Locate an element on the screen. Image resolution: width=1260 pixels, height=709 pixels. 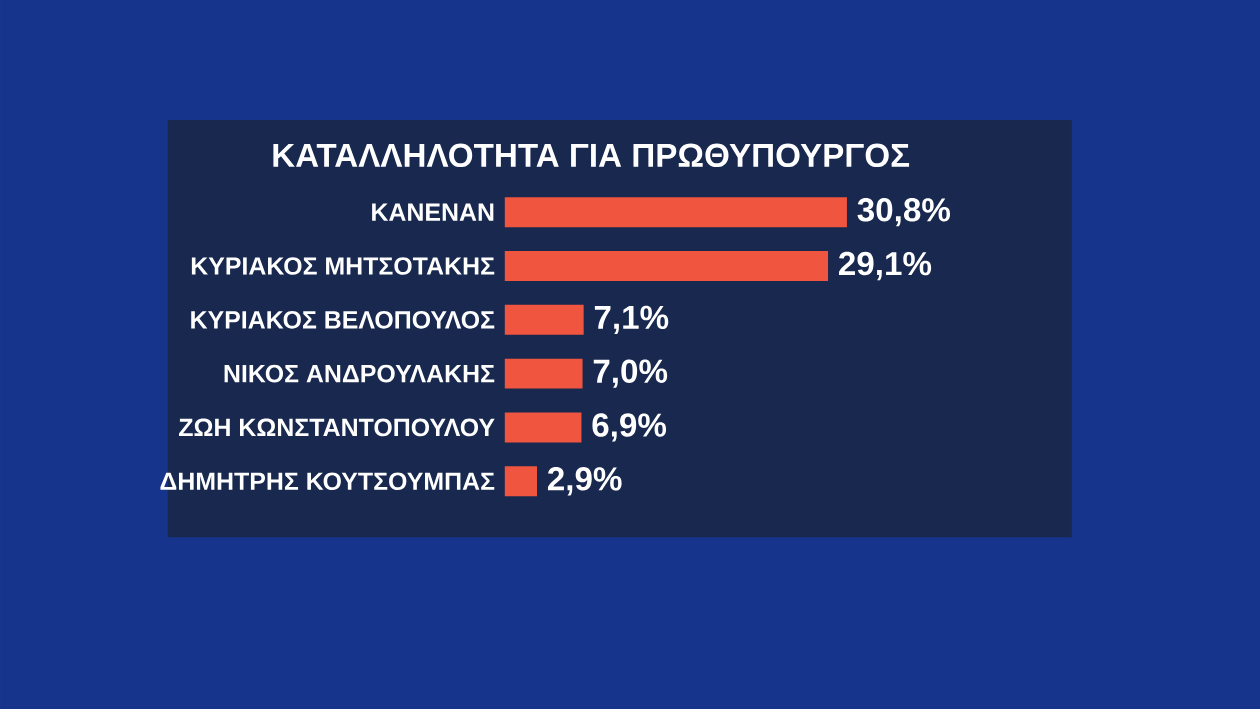
data-label: 7,0% is located at coordinates (630, 373).